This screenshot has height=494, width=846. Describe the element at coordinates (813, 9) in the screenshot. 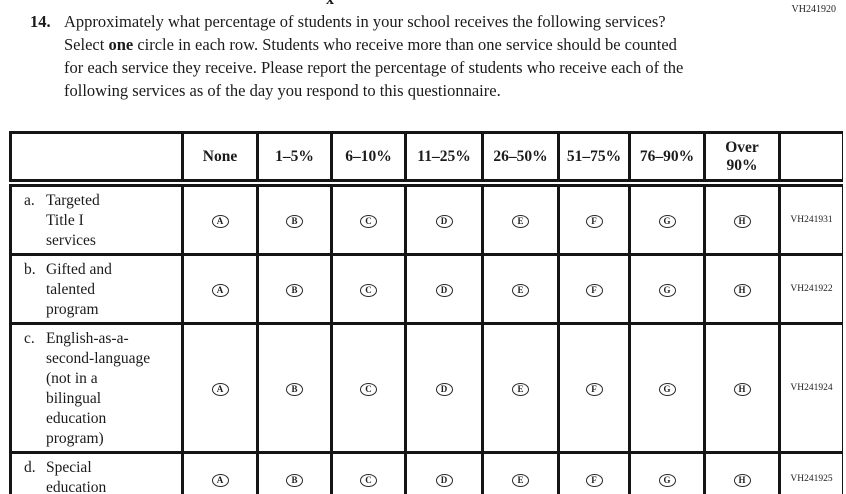

I see `form-item-code: VH241920` at that location.